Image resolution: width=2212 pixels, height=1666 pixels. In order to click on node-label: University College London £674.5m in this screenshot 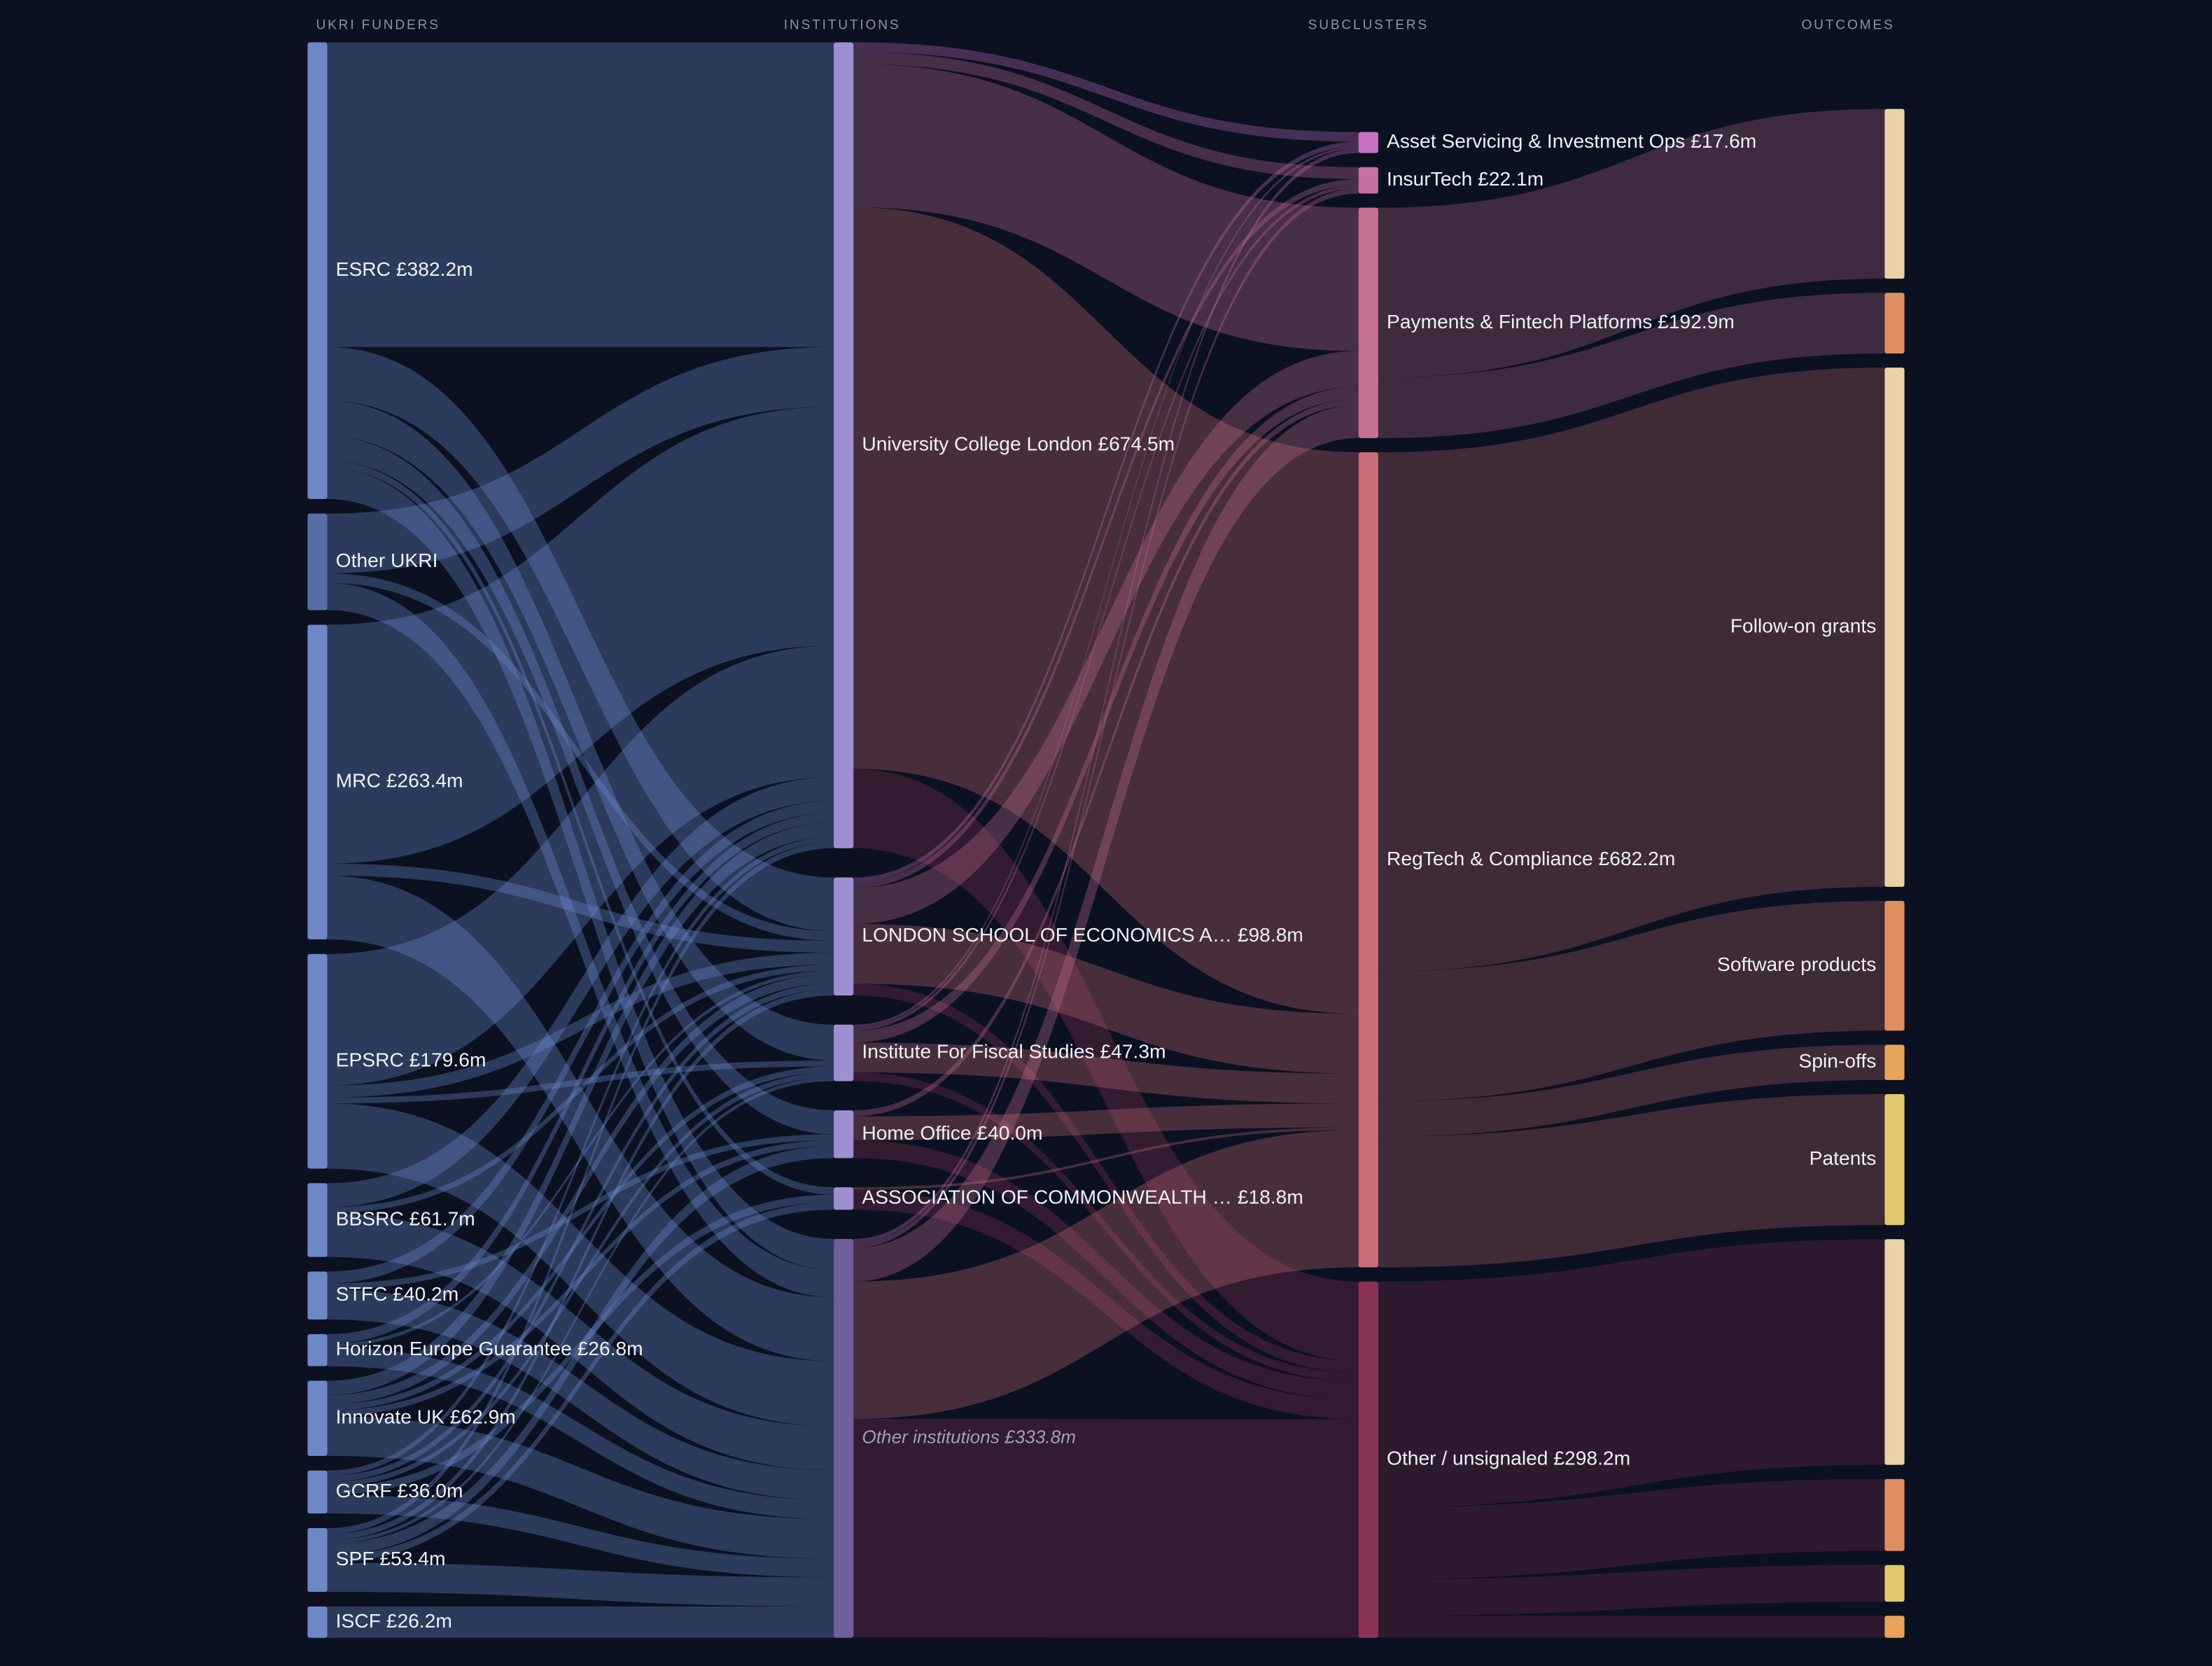, I will do `click(1018, 444)`.